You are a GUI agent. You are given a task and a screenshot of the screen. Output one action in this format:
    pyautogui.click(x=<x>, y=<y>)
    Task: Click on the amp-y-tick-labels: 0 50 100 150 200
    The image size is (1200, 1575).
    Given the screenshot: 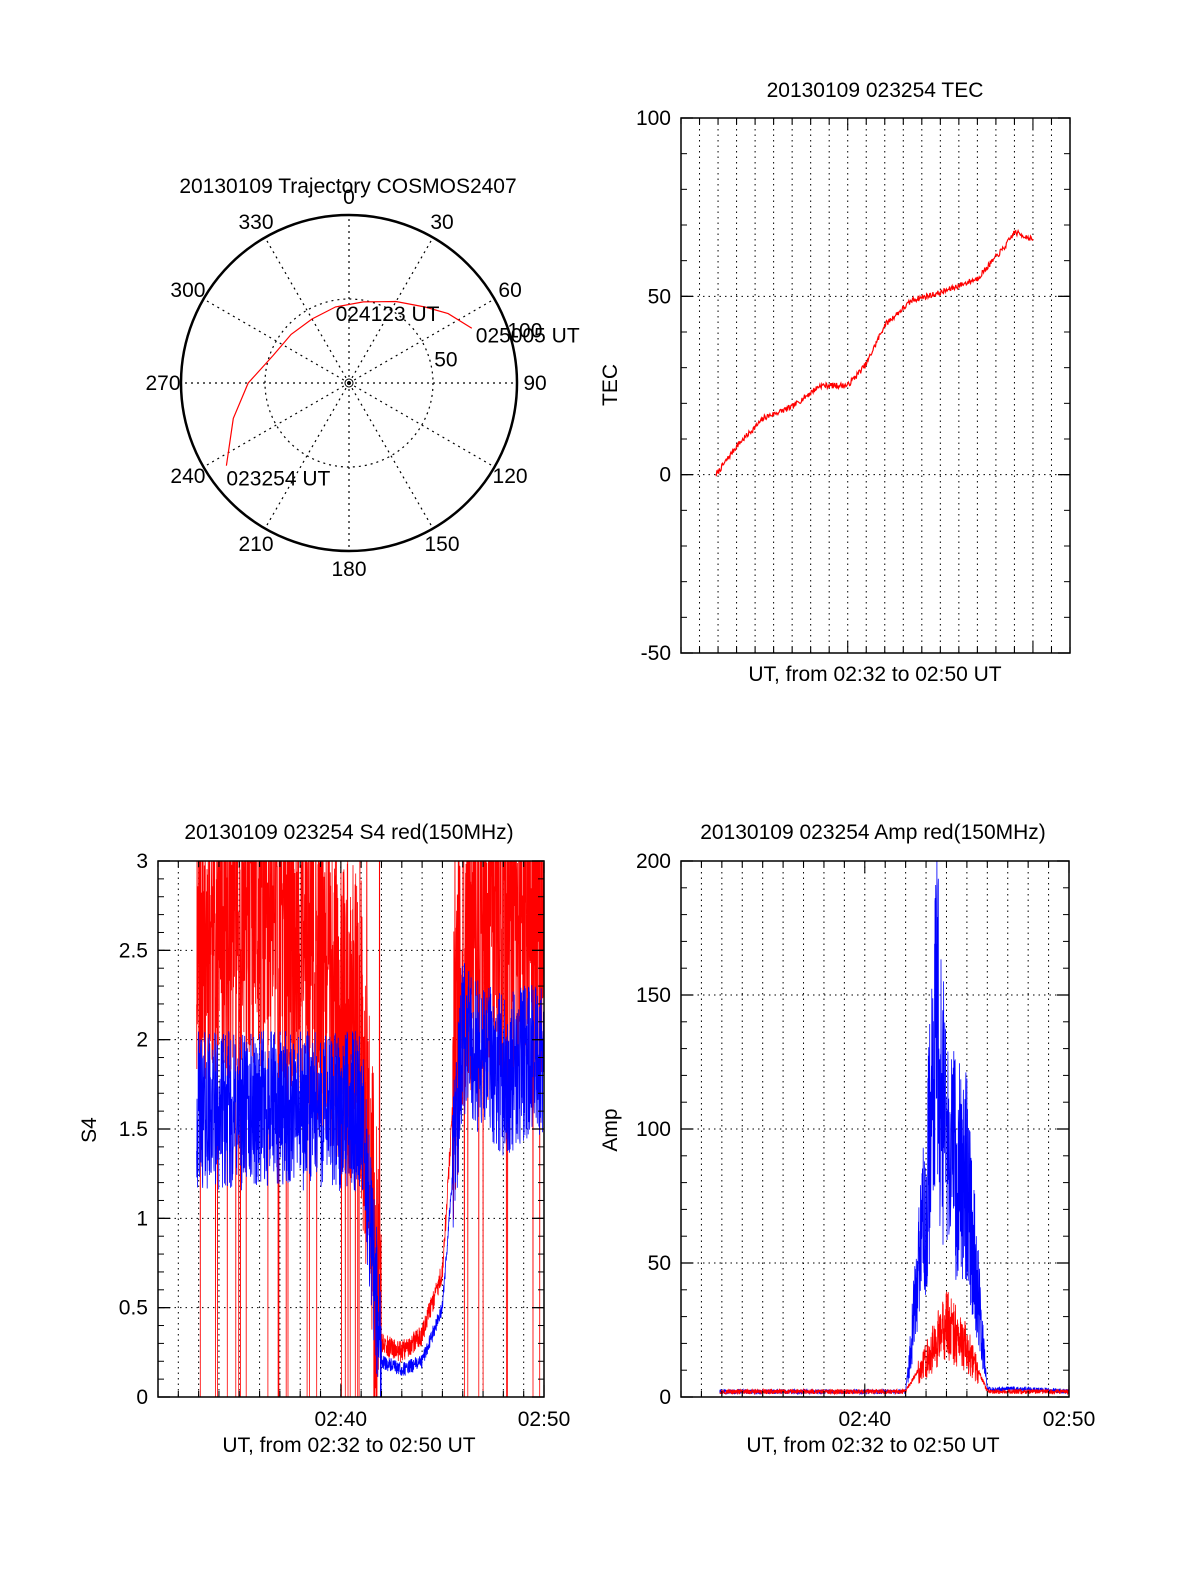 What is the action you would take?
    pyautogui.click(x=653, y=1129)
    